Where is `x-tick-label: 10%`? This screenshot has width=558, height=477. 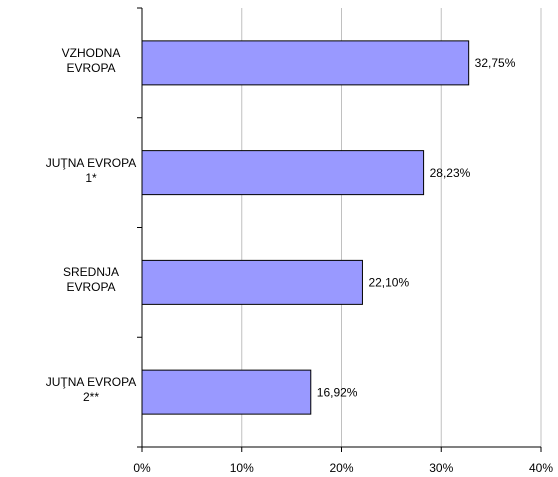
x-tick-label: 10% is located at coordinates (242, 468).